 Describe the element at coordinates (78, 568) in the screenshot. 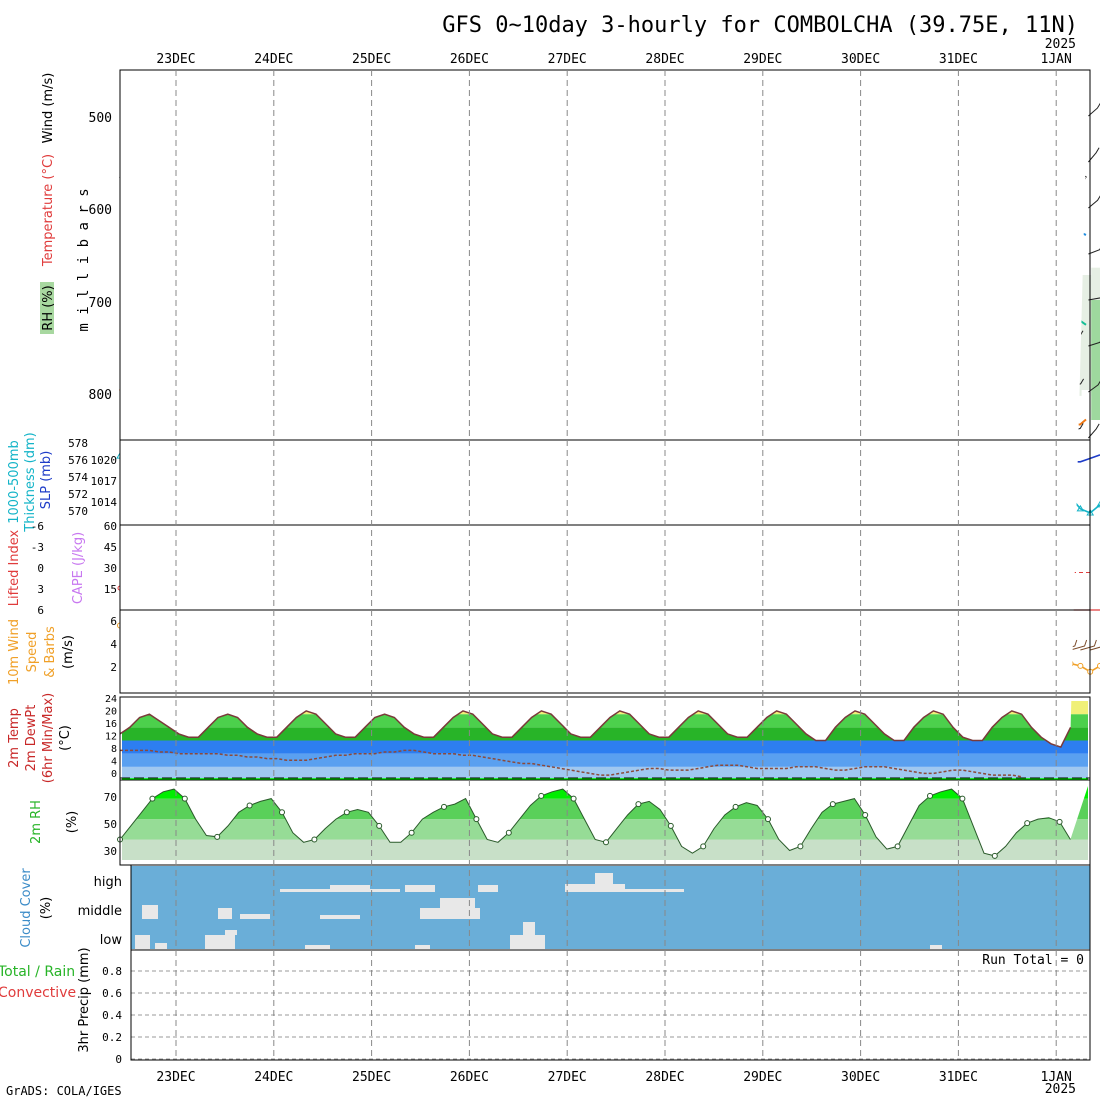

I see `cape-label: CAPE (J/kg)` at that location.